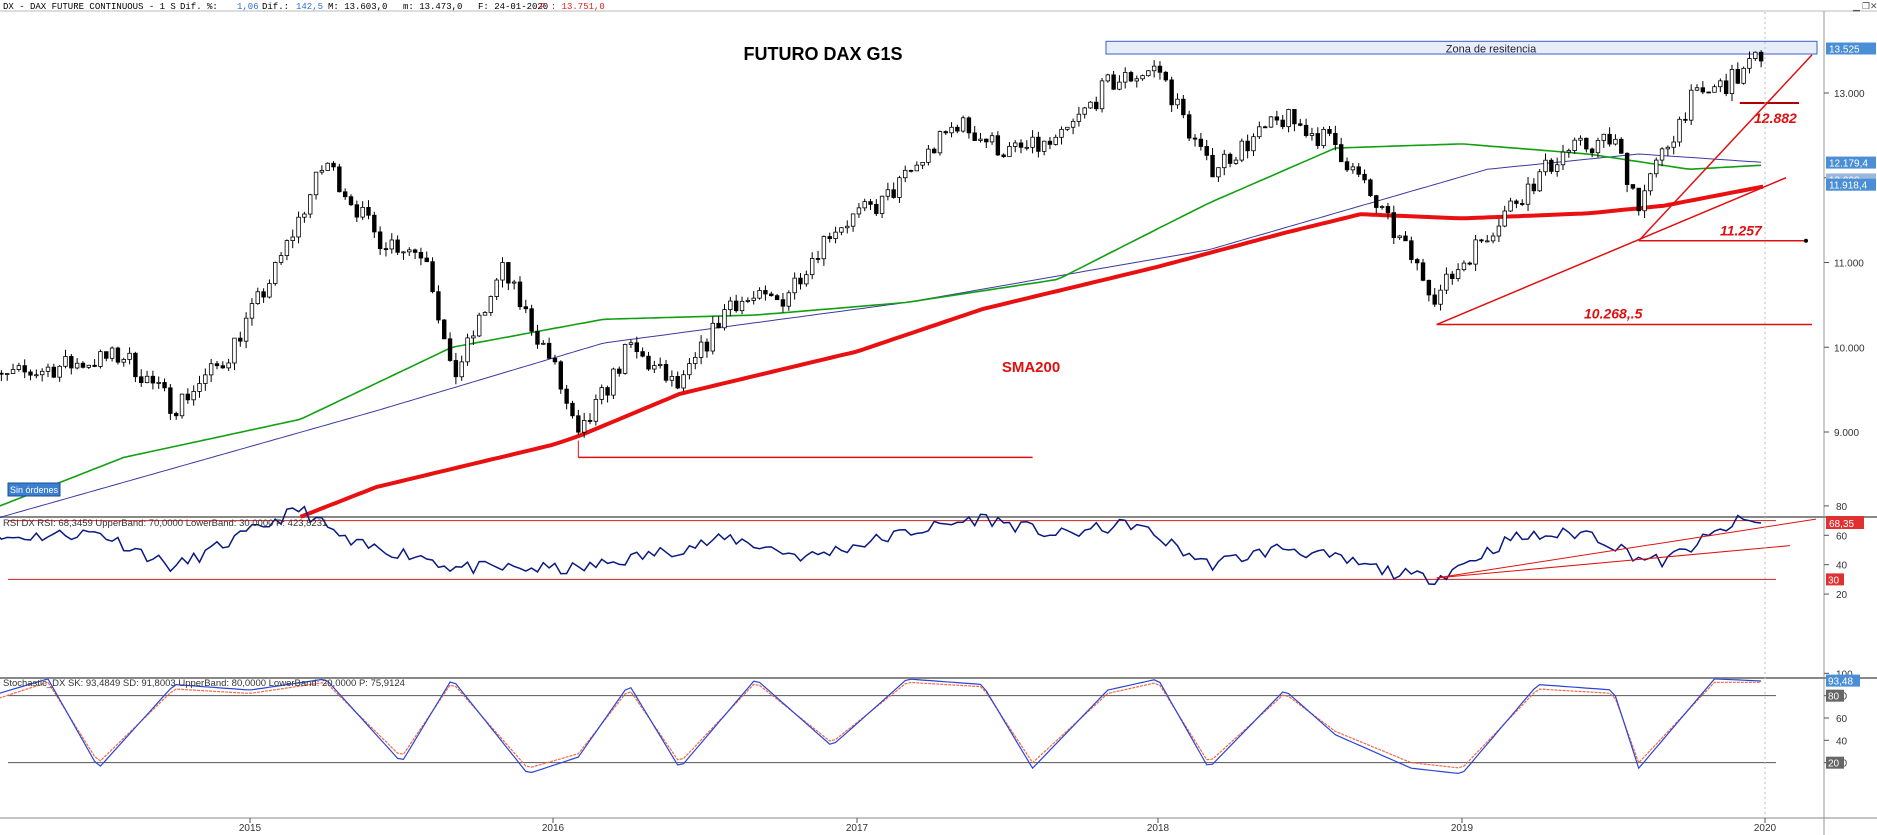  I want to click on restore-icon: ❐, so click(1866, 7).